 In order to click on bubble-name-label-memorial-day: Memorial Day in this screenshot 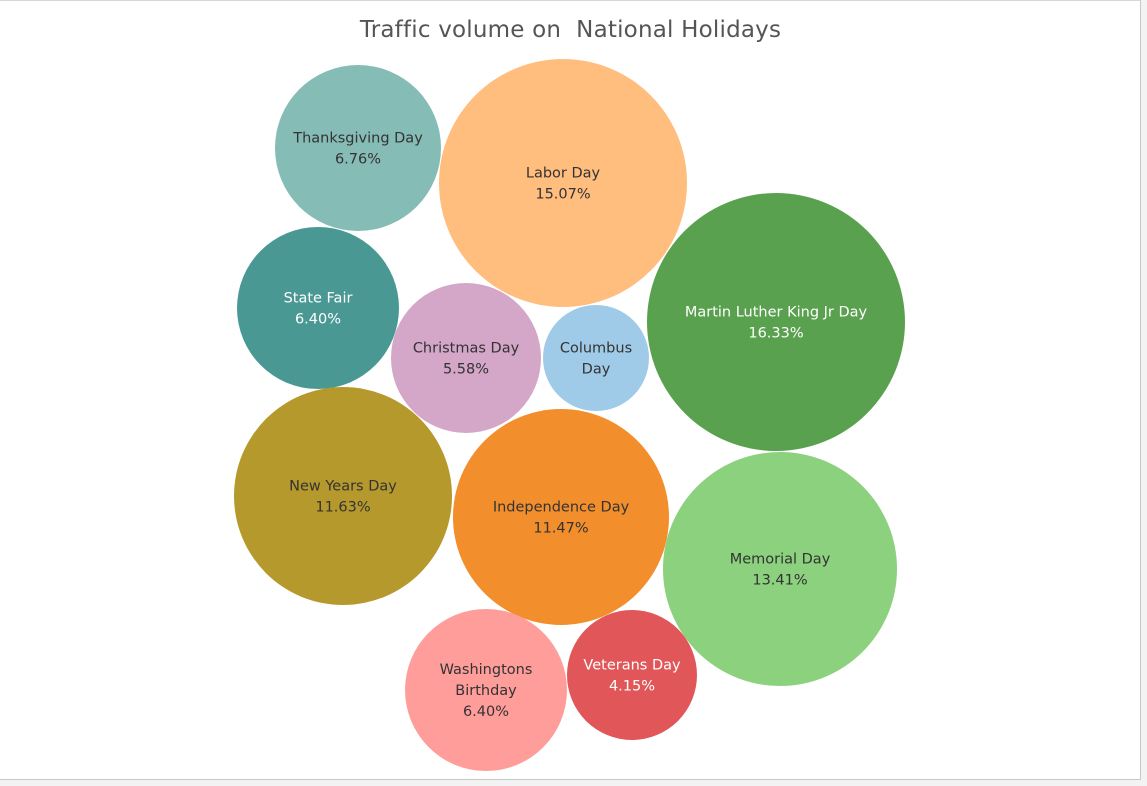, I will do `click(780, 560)`.